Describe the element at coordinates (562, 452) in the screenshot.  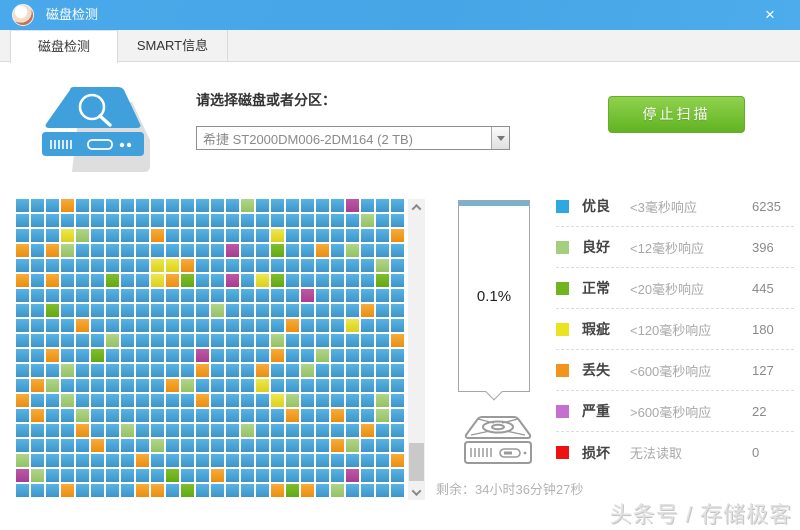
I see `legend-color-swatch` at that location.